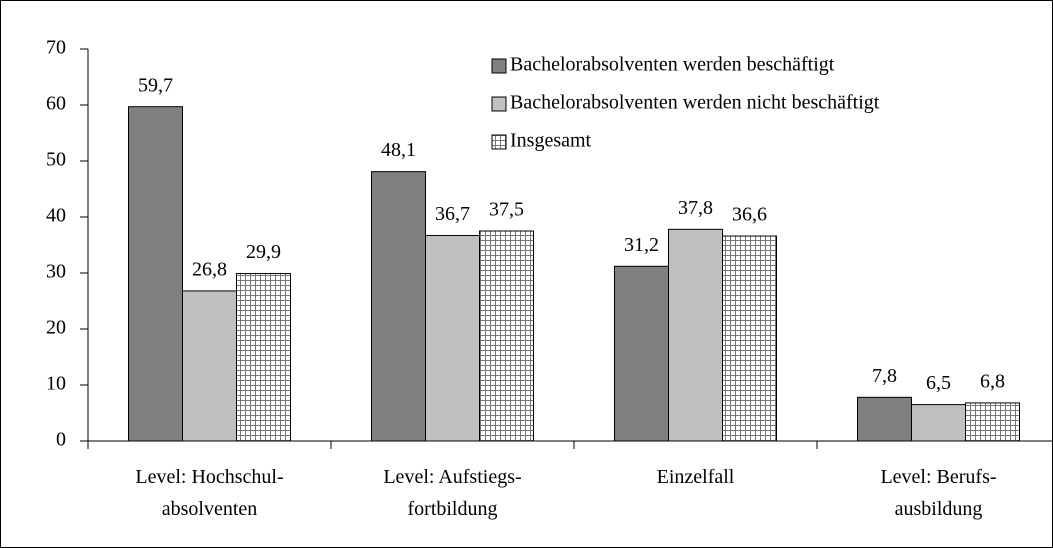 The width and height of the screenshot is (1053, 548). What do you see at coordinates (263, 252) in the screenshot?
I see `value-label: 29,9` at bounding box center [263, 252].